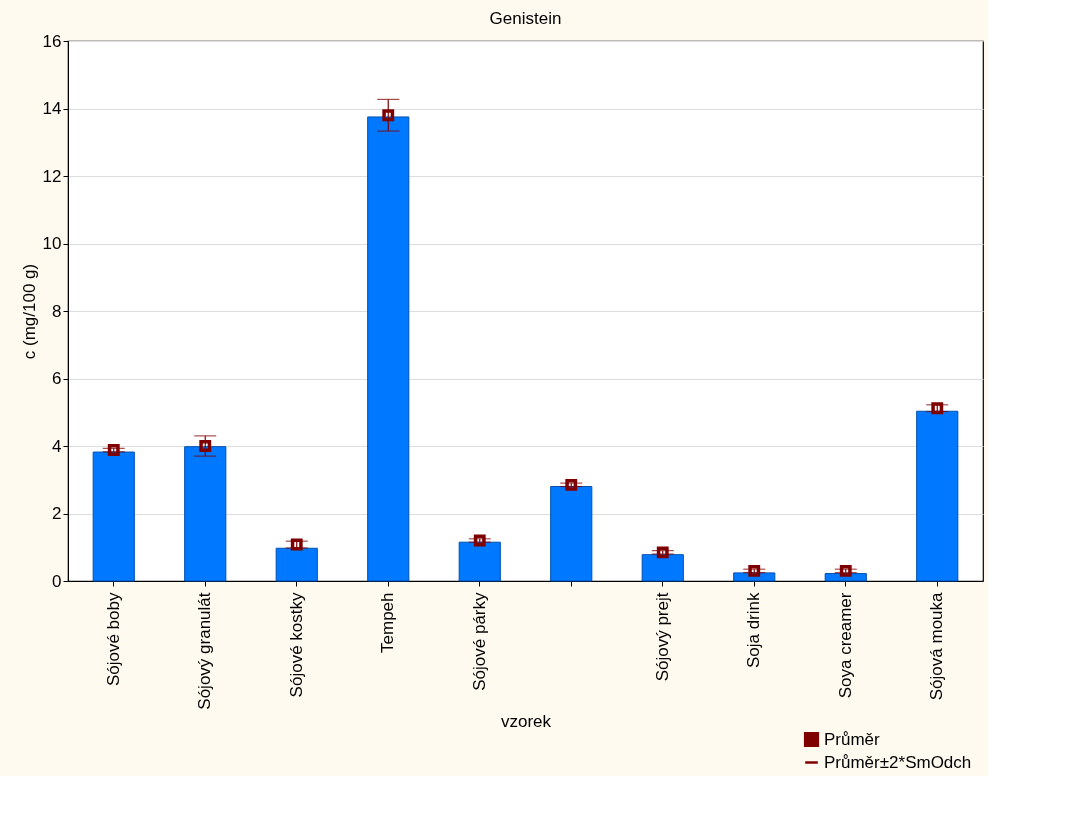 The height and width of the screenshot is (828, 1086). I want to click on x-tick-label: Sójový granulát, so click(205, 651).